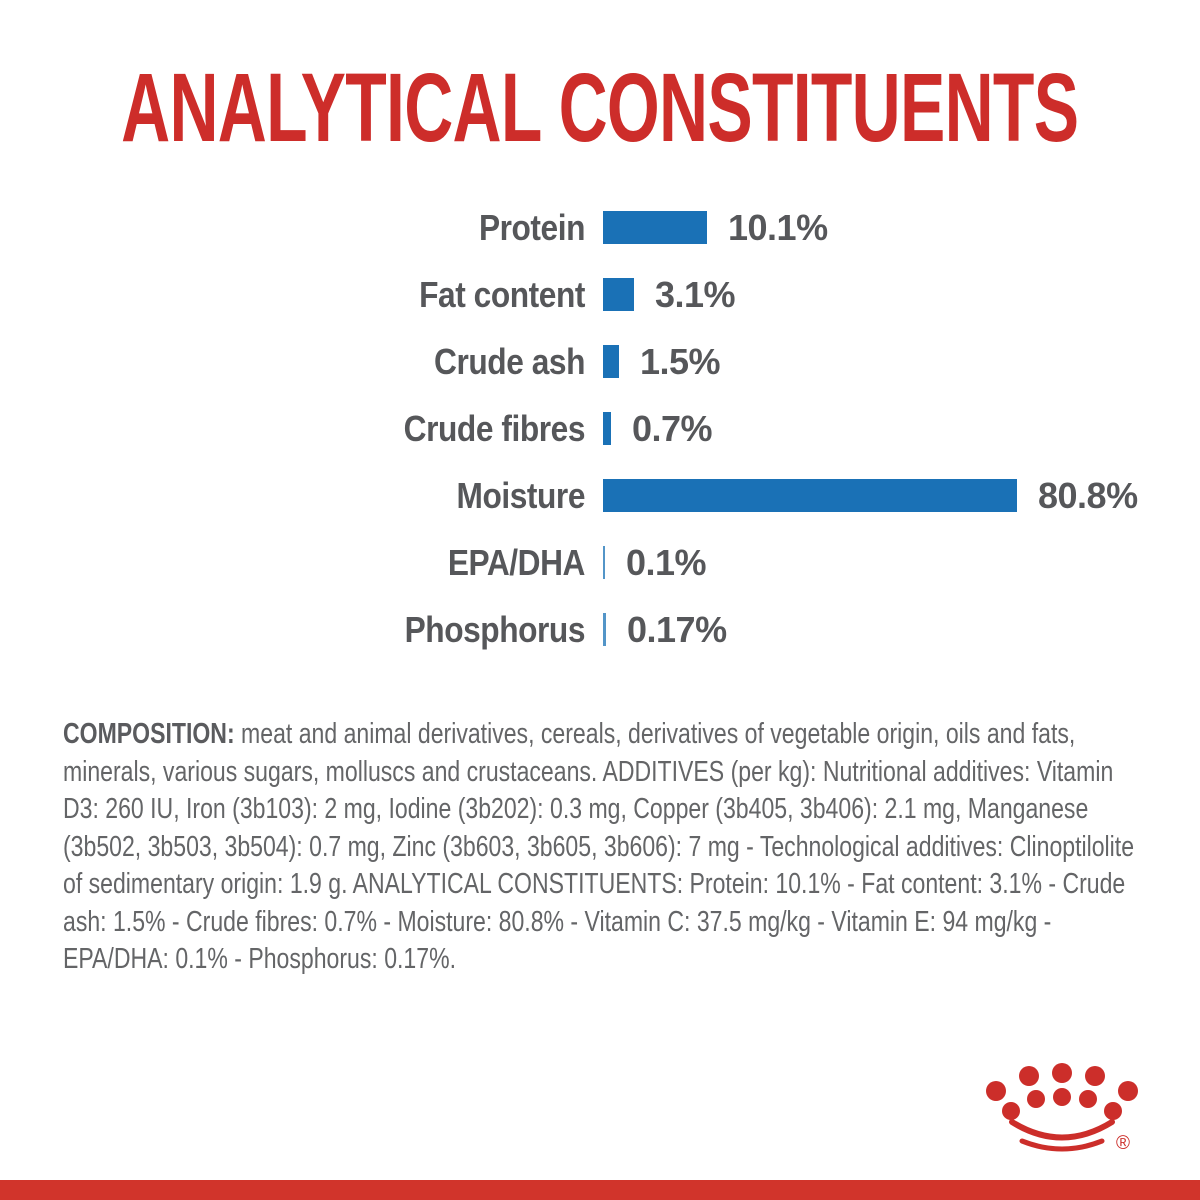 The image size is (1200, 1200). Describe the element at coordinates (502, 294) in the screenshot. I see `bar-category-label: Fat content` at that location.